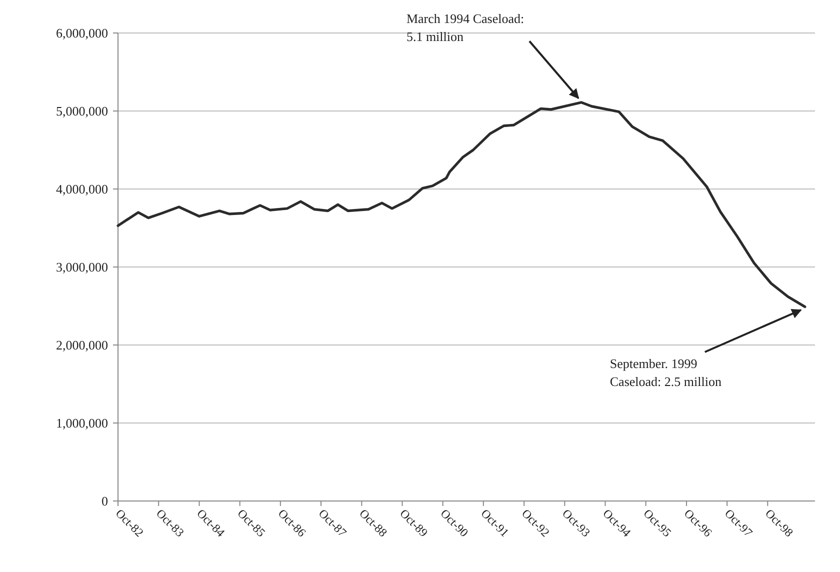 Image resolution: width=840 pixels, height=572 pixels. What do you see at coordinates (82, 267) in the screenshot?
I see `y-tick-label: 3,000,000` at bounding box center [82, 267].